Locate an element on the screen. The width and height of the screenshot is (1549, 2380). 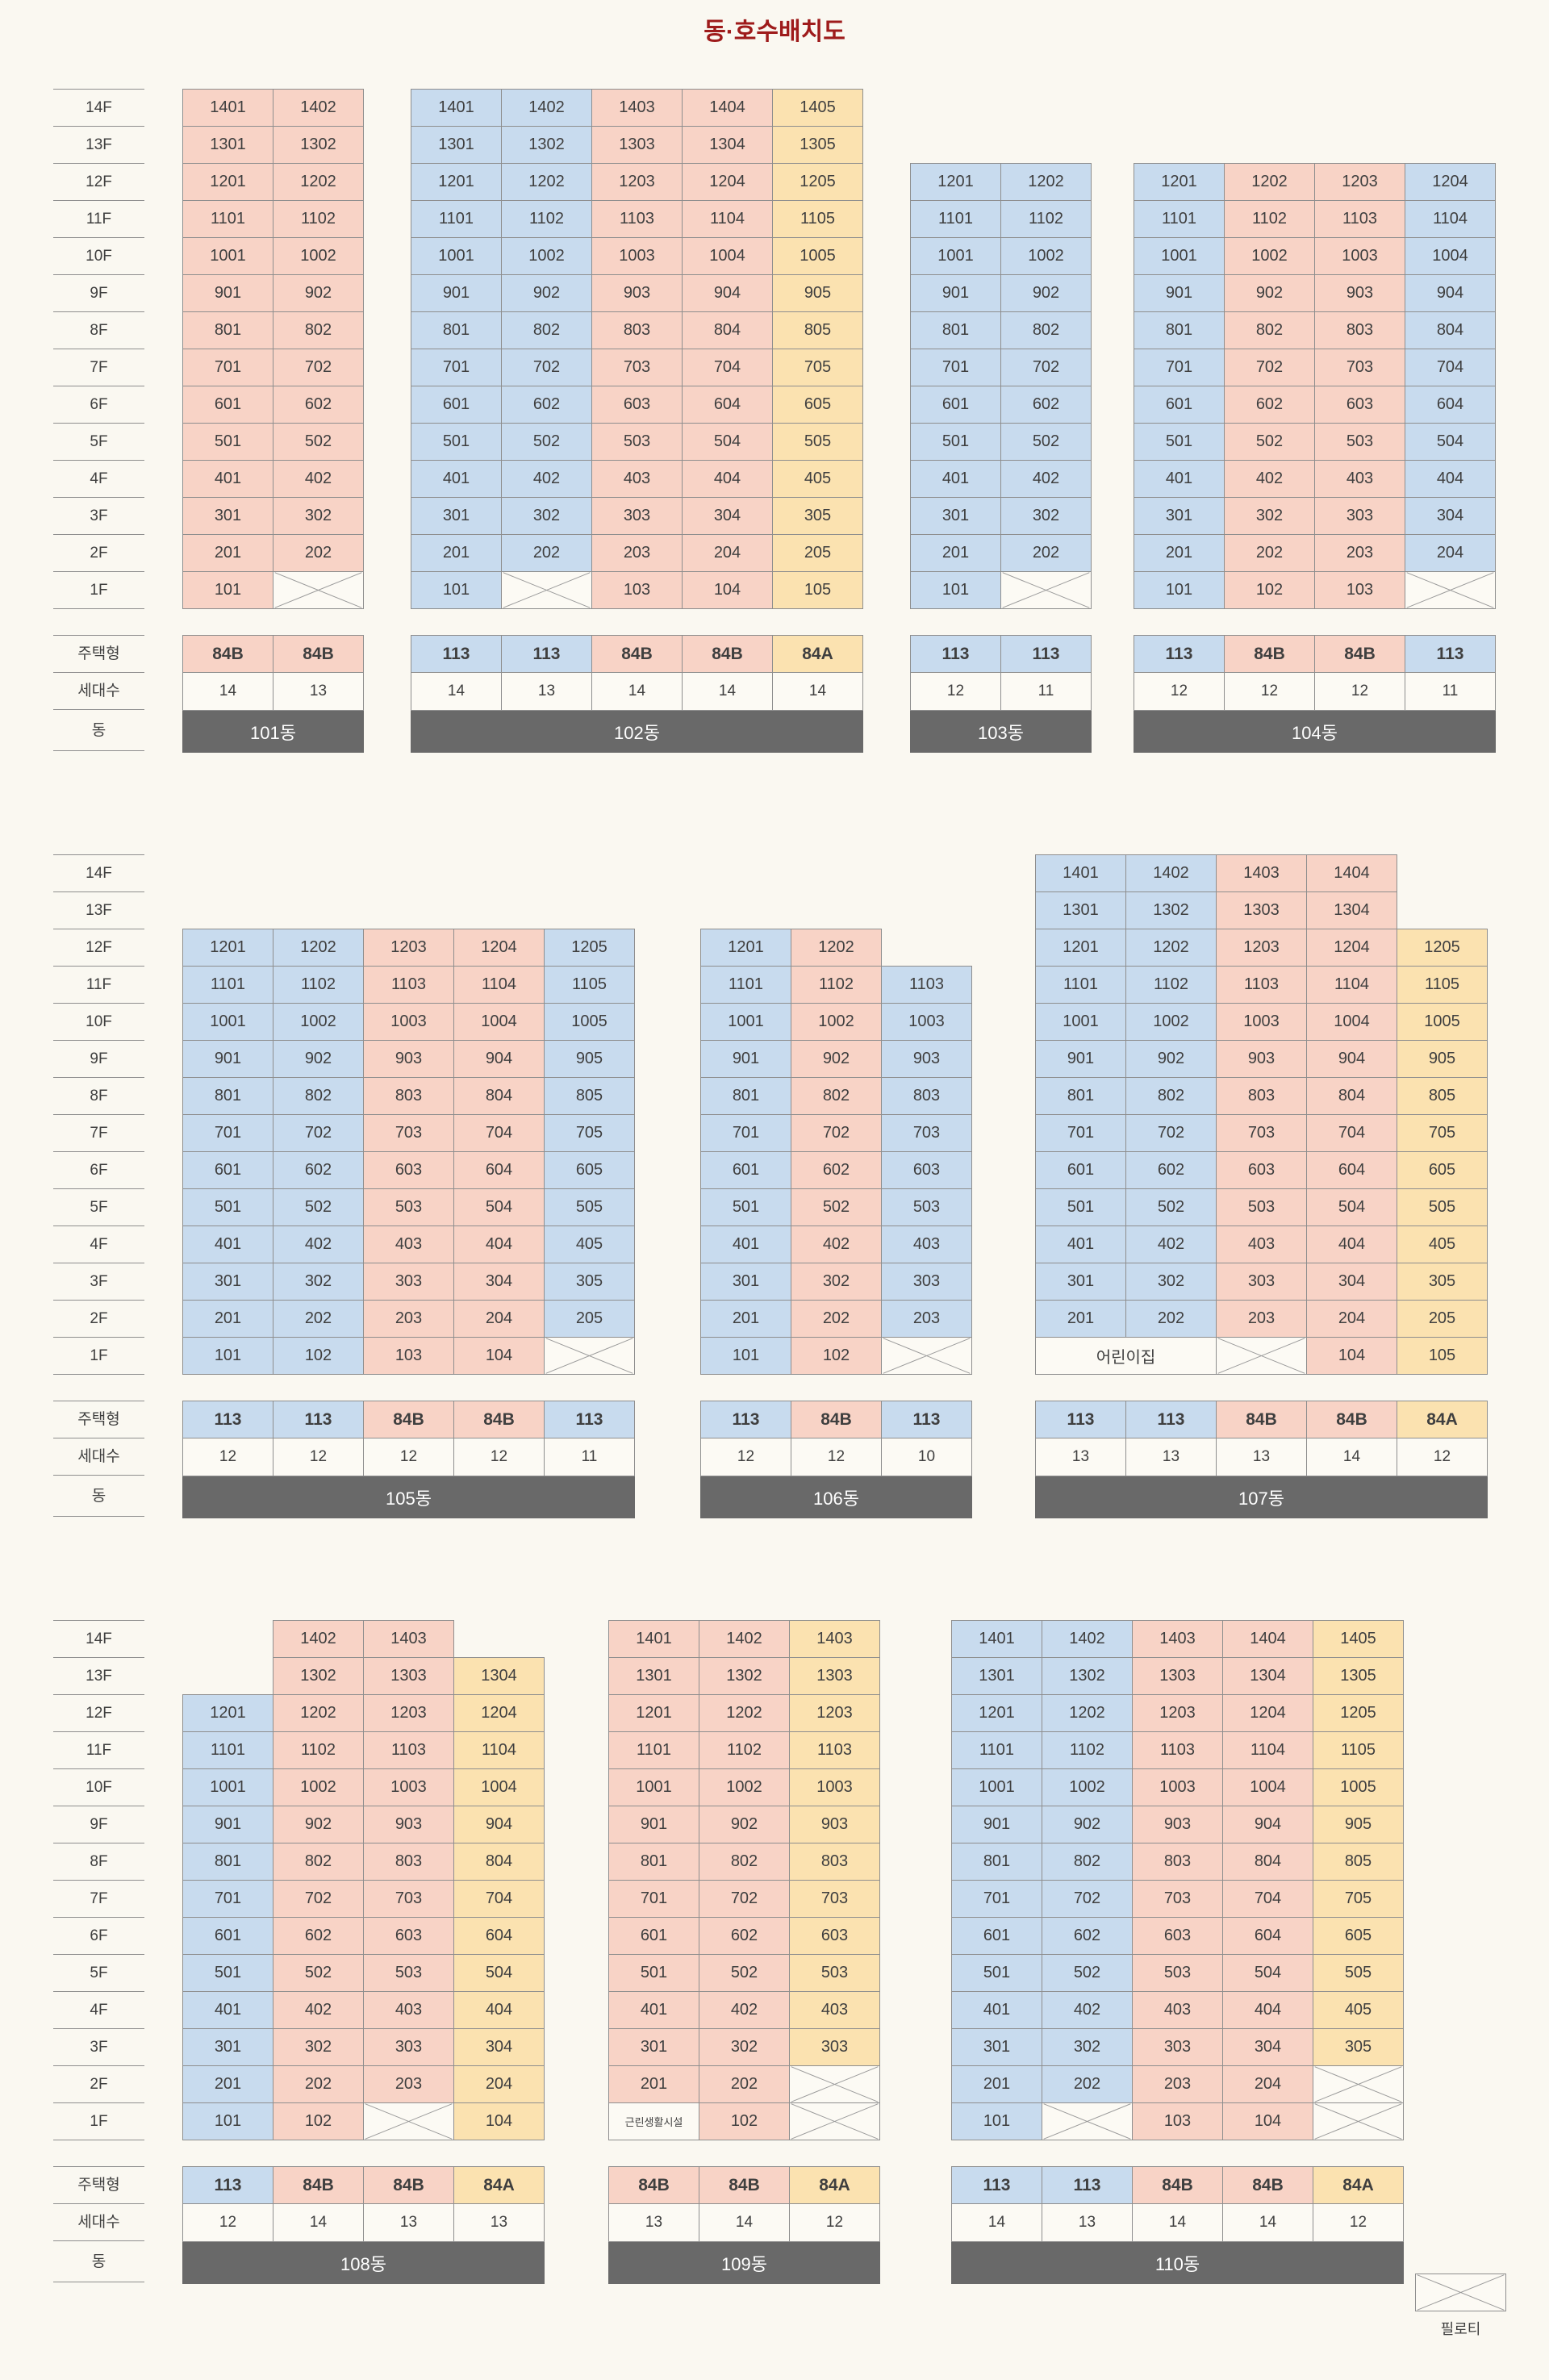
unit-cell: 804 is located at coordinates (499, 1096).